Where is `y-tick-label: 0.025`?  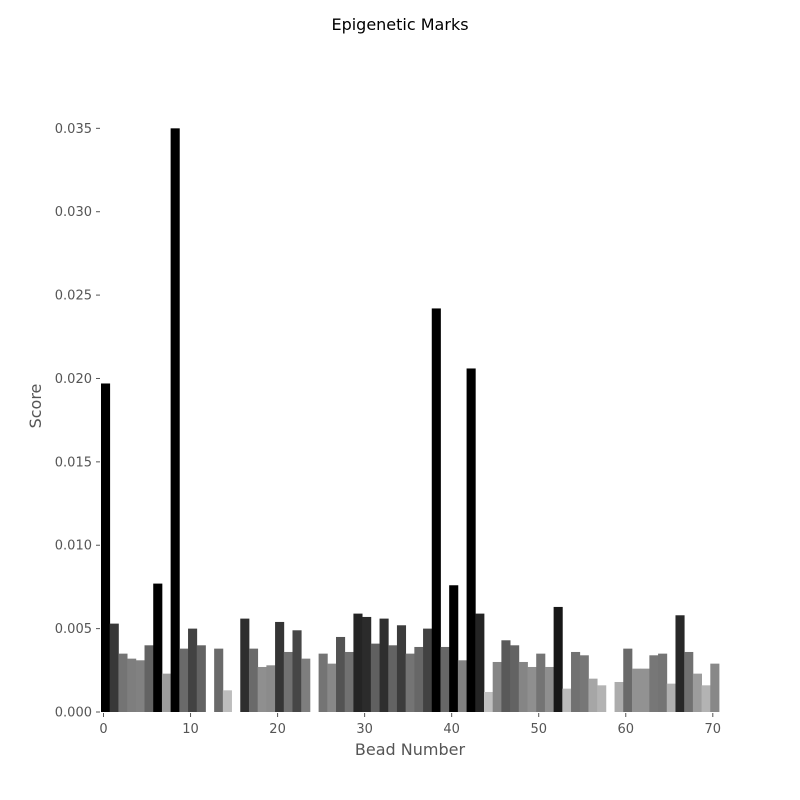 y-tick-label: 0.025 is located at coordinates (73, 296).